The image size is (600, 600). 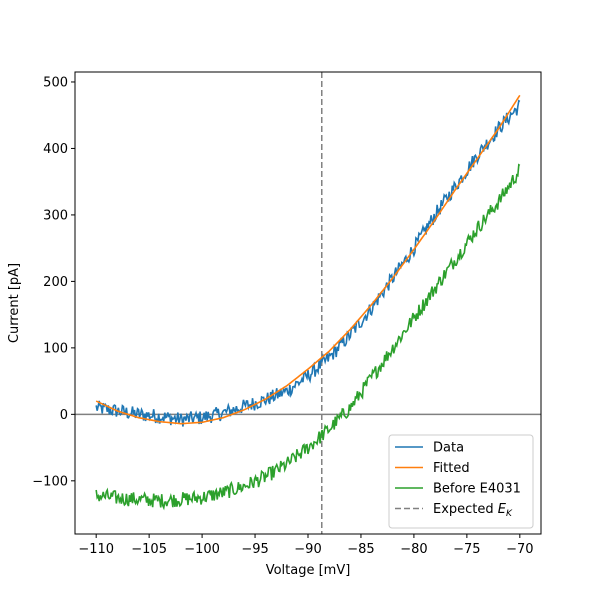 I want to click on x-tick-label: −105, so click(x=149, y=549).